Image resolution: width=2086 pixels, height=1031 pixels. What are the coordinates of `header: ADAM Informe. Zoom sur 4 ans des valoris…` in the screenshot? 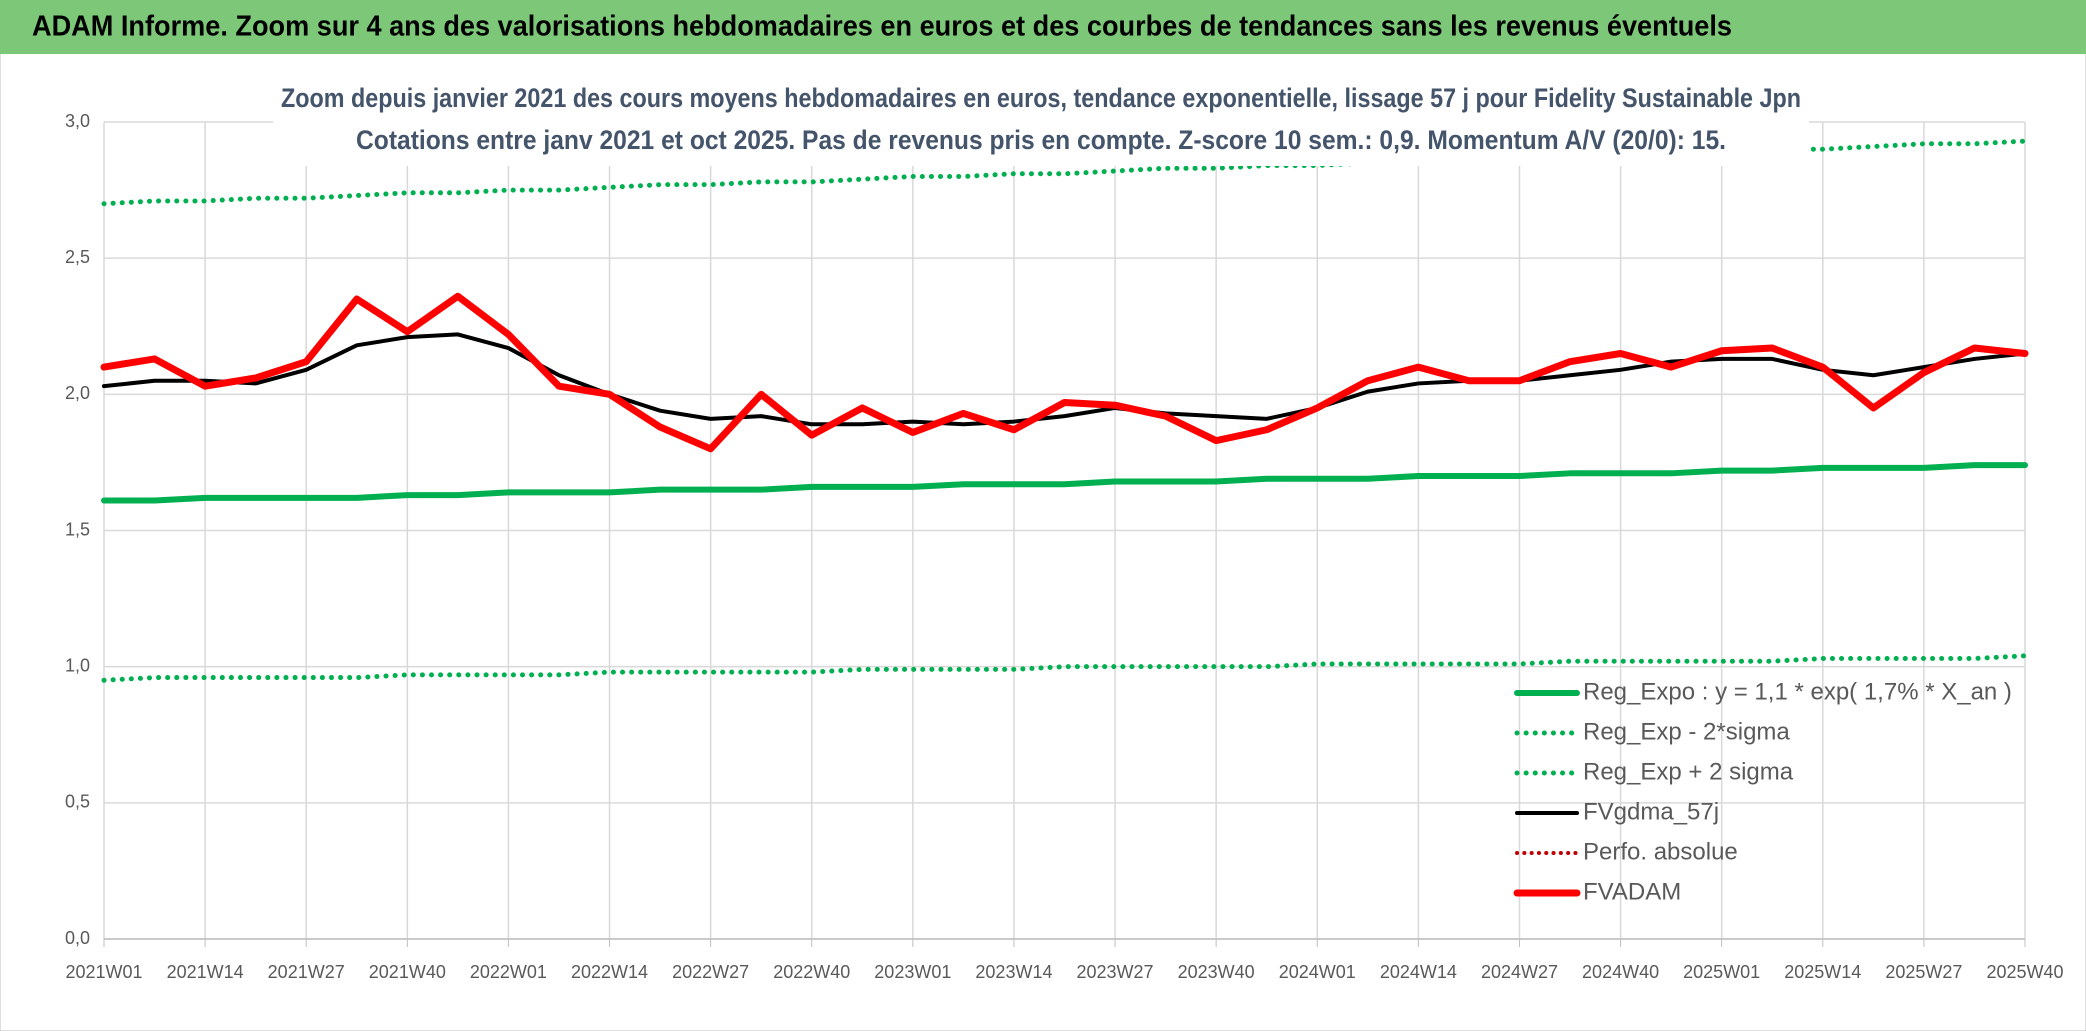 It's located at (882, 27).